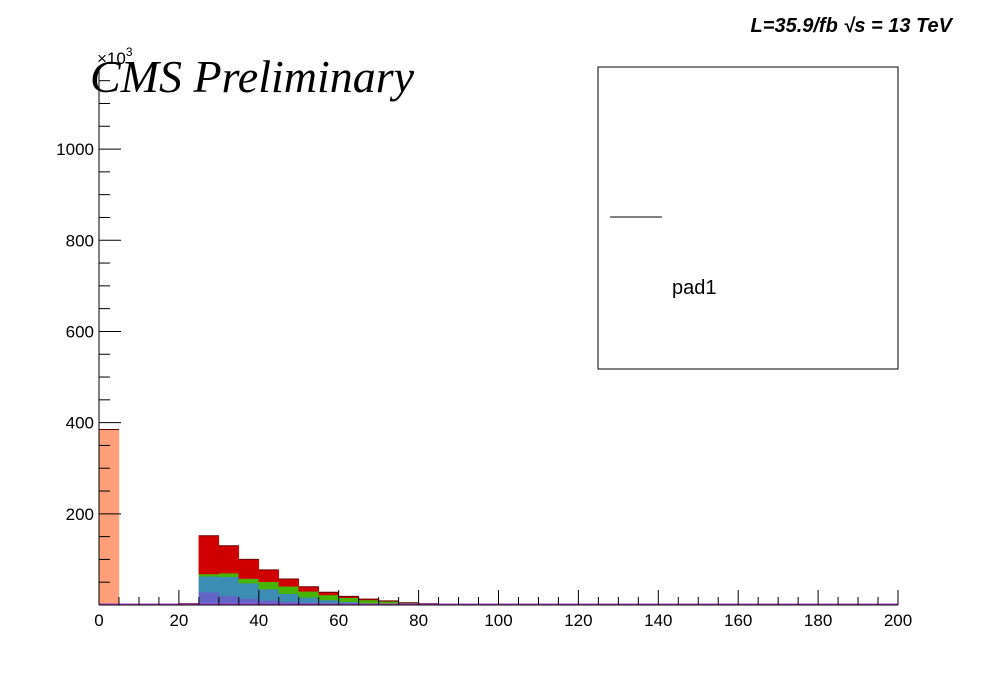 The image size is (998, 673). What do you see at coordinates (269, 594) in the screenshot?
I see `bar-series2-bin8` at bounding box center [269, 594].